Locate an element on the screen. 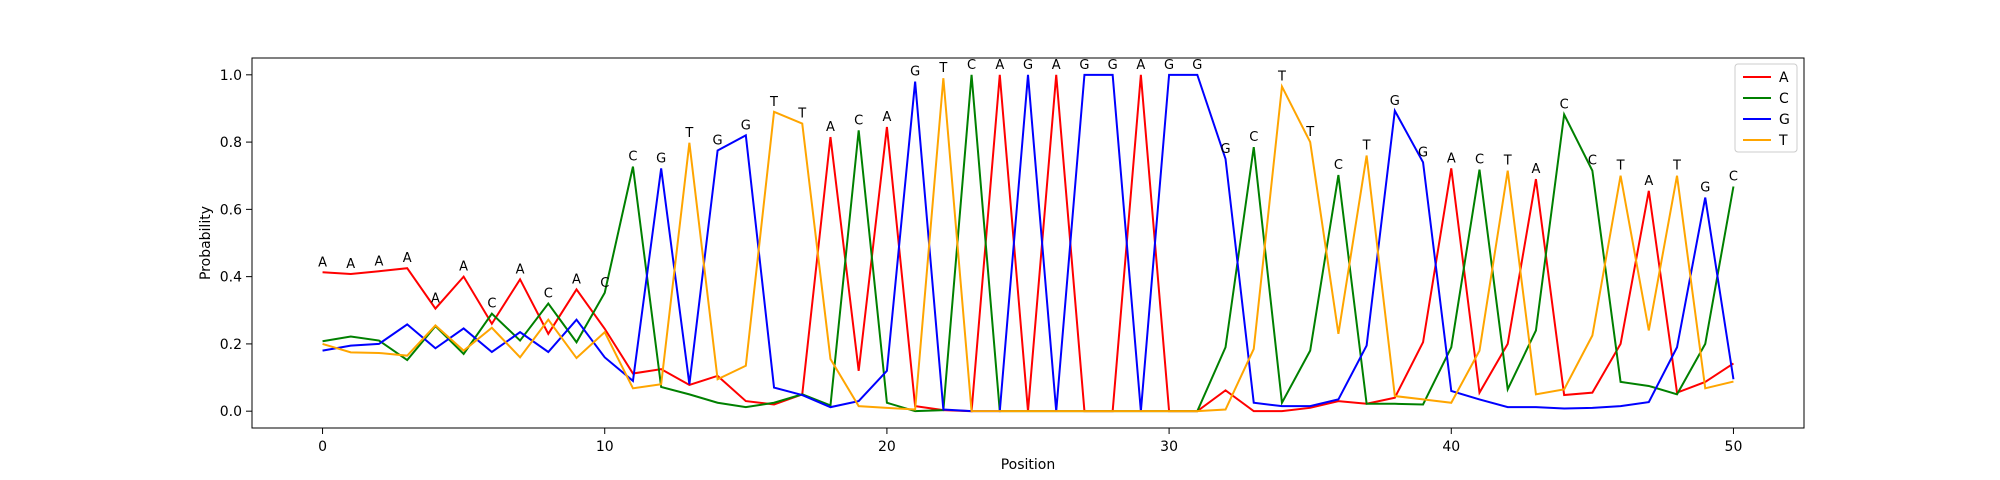 The image size is (2000, 480). y-axis-title: Probability is located at coordinates (206, 243).